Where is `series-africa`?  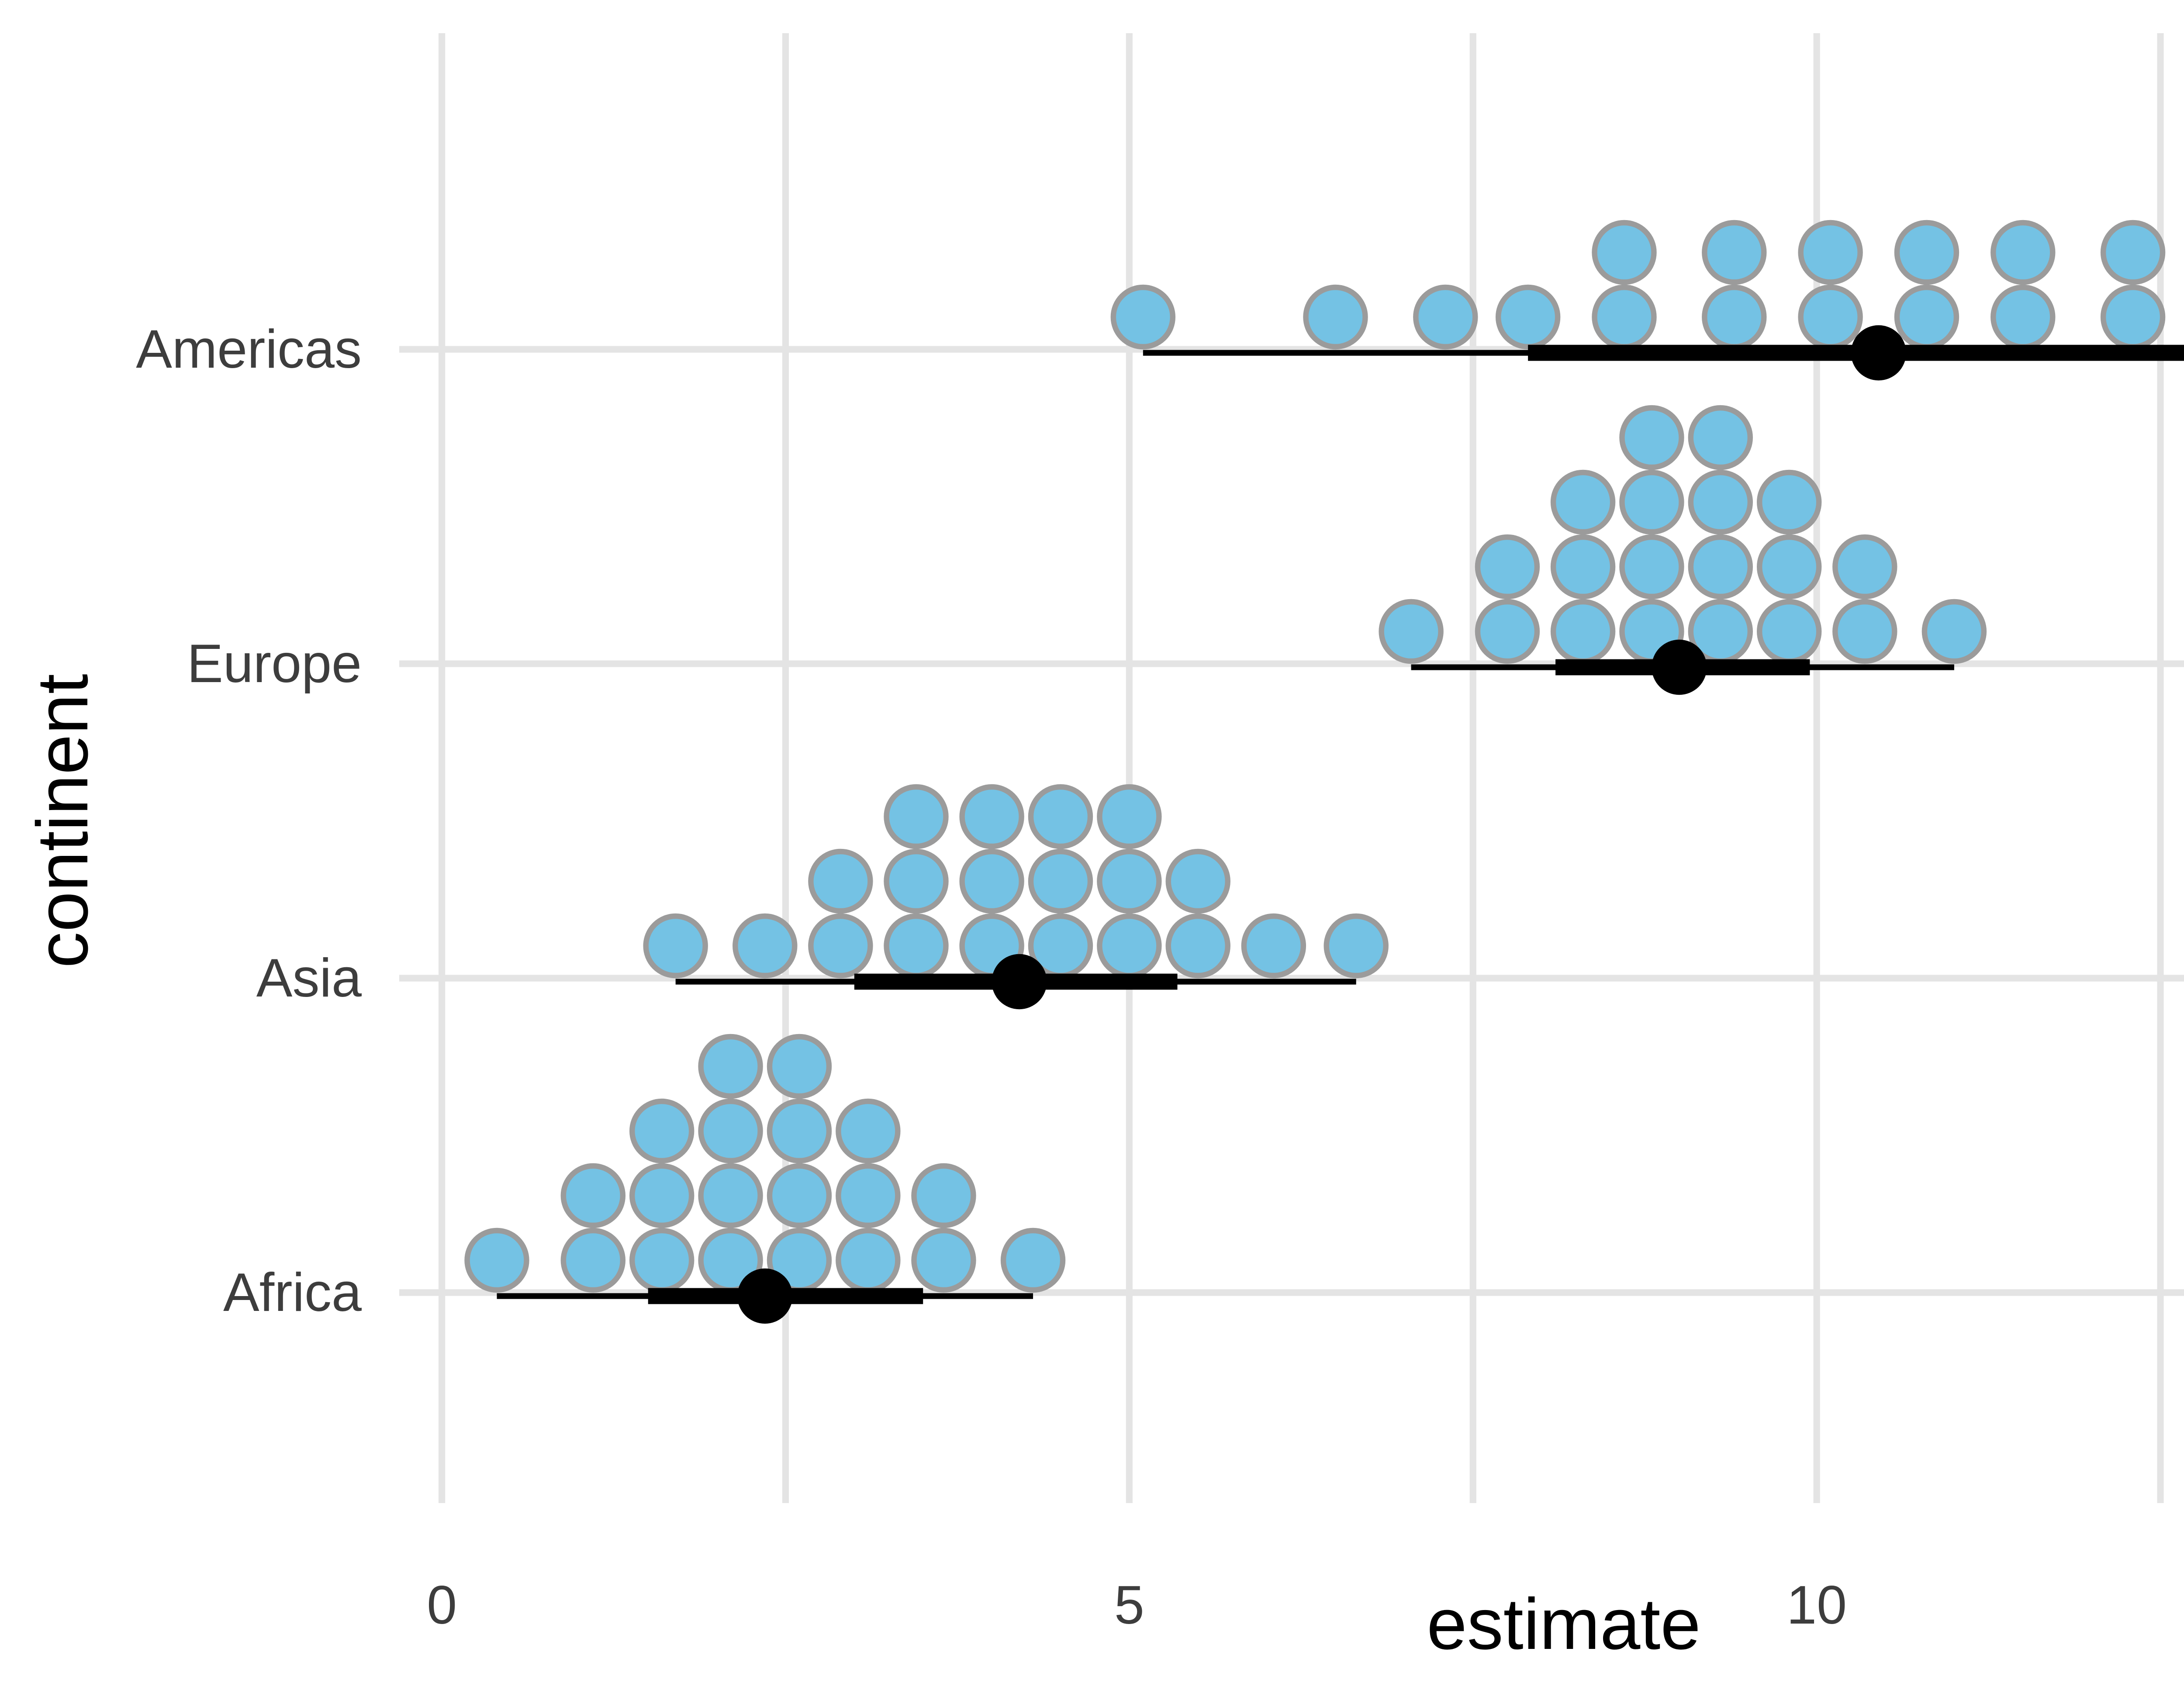 series-africa is located at coordinates (765, 1179).